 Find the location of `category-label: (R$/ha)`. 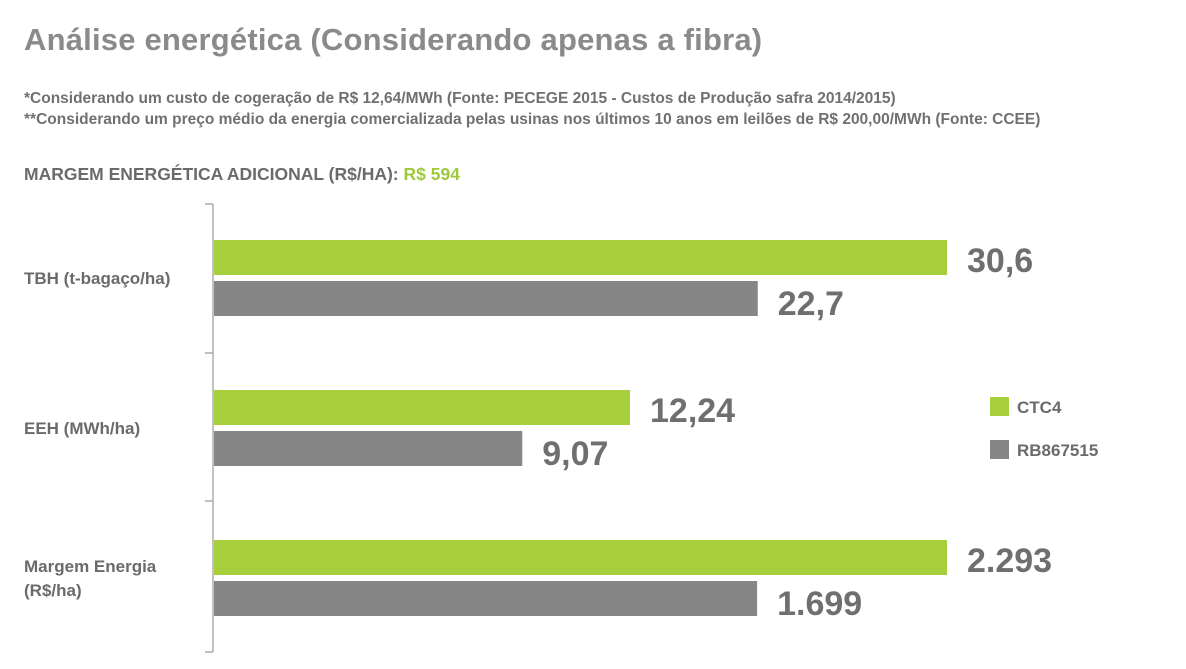

category-label: (R$/ha) is located at coordinates (53, 590).